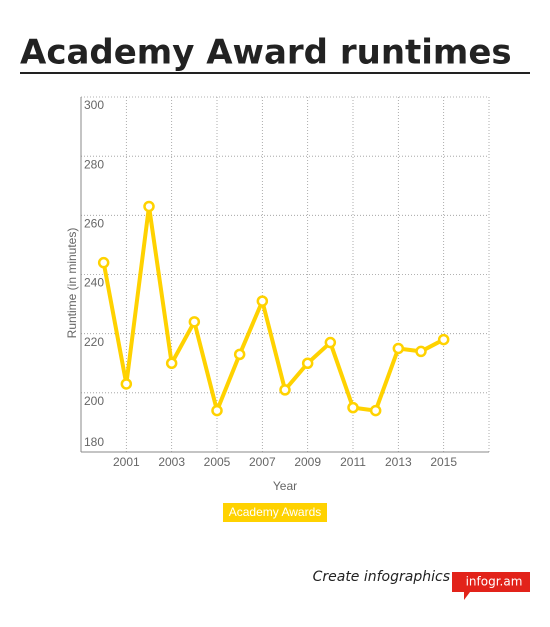 This screenshot has width=550, height=627. I want to click on y-tick-label: 220, so click(94, 342).